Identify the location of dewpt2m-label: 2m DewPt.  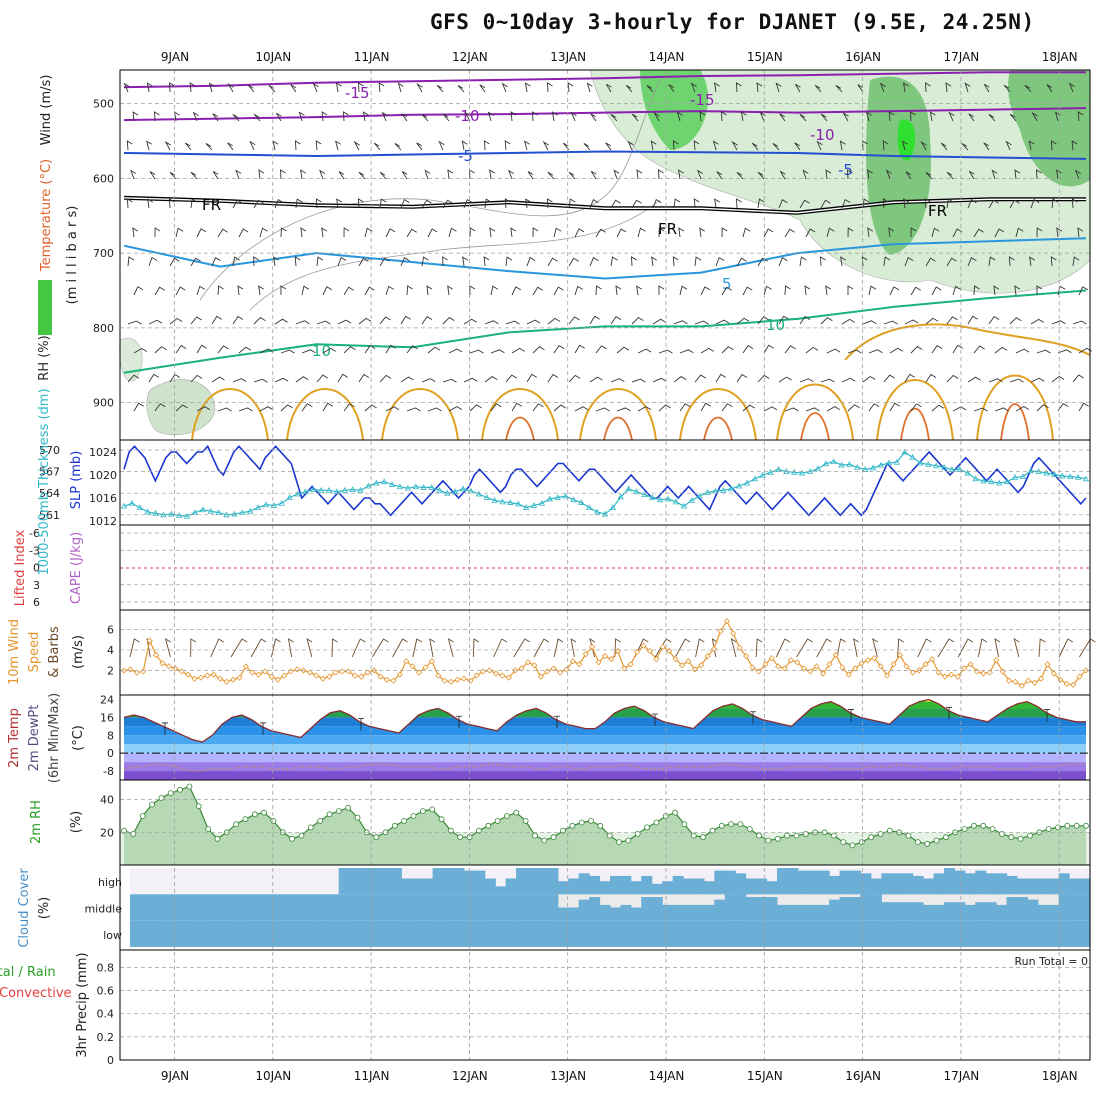
(34, 738).